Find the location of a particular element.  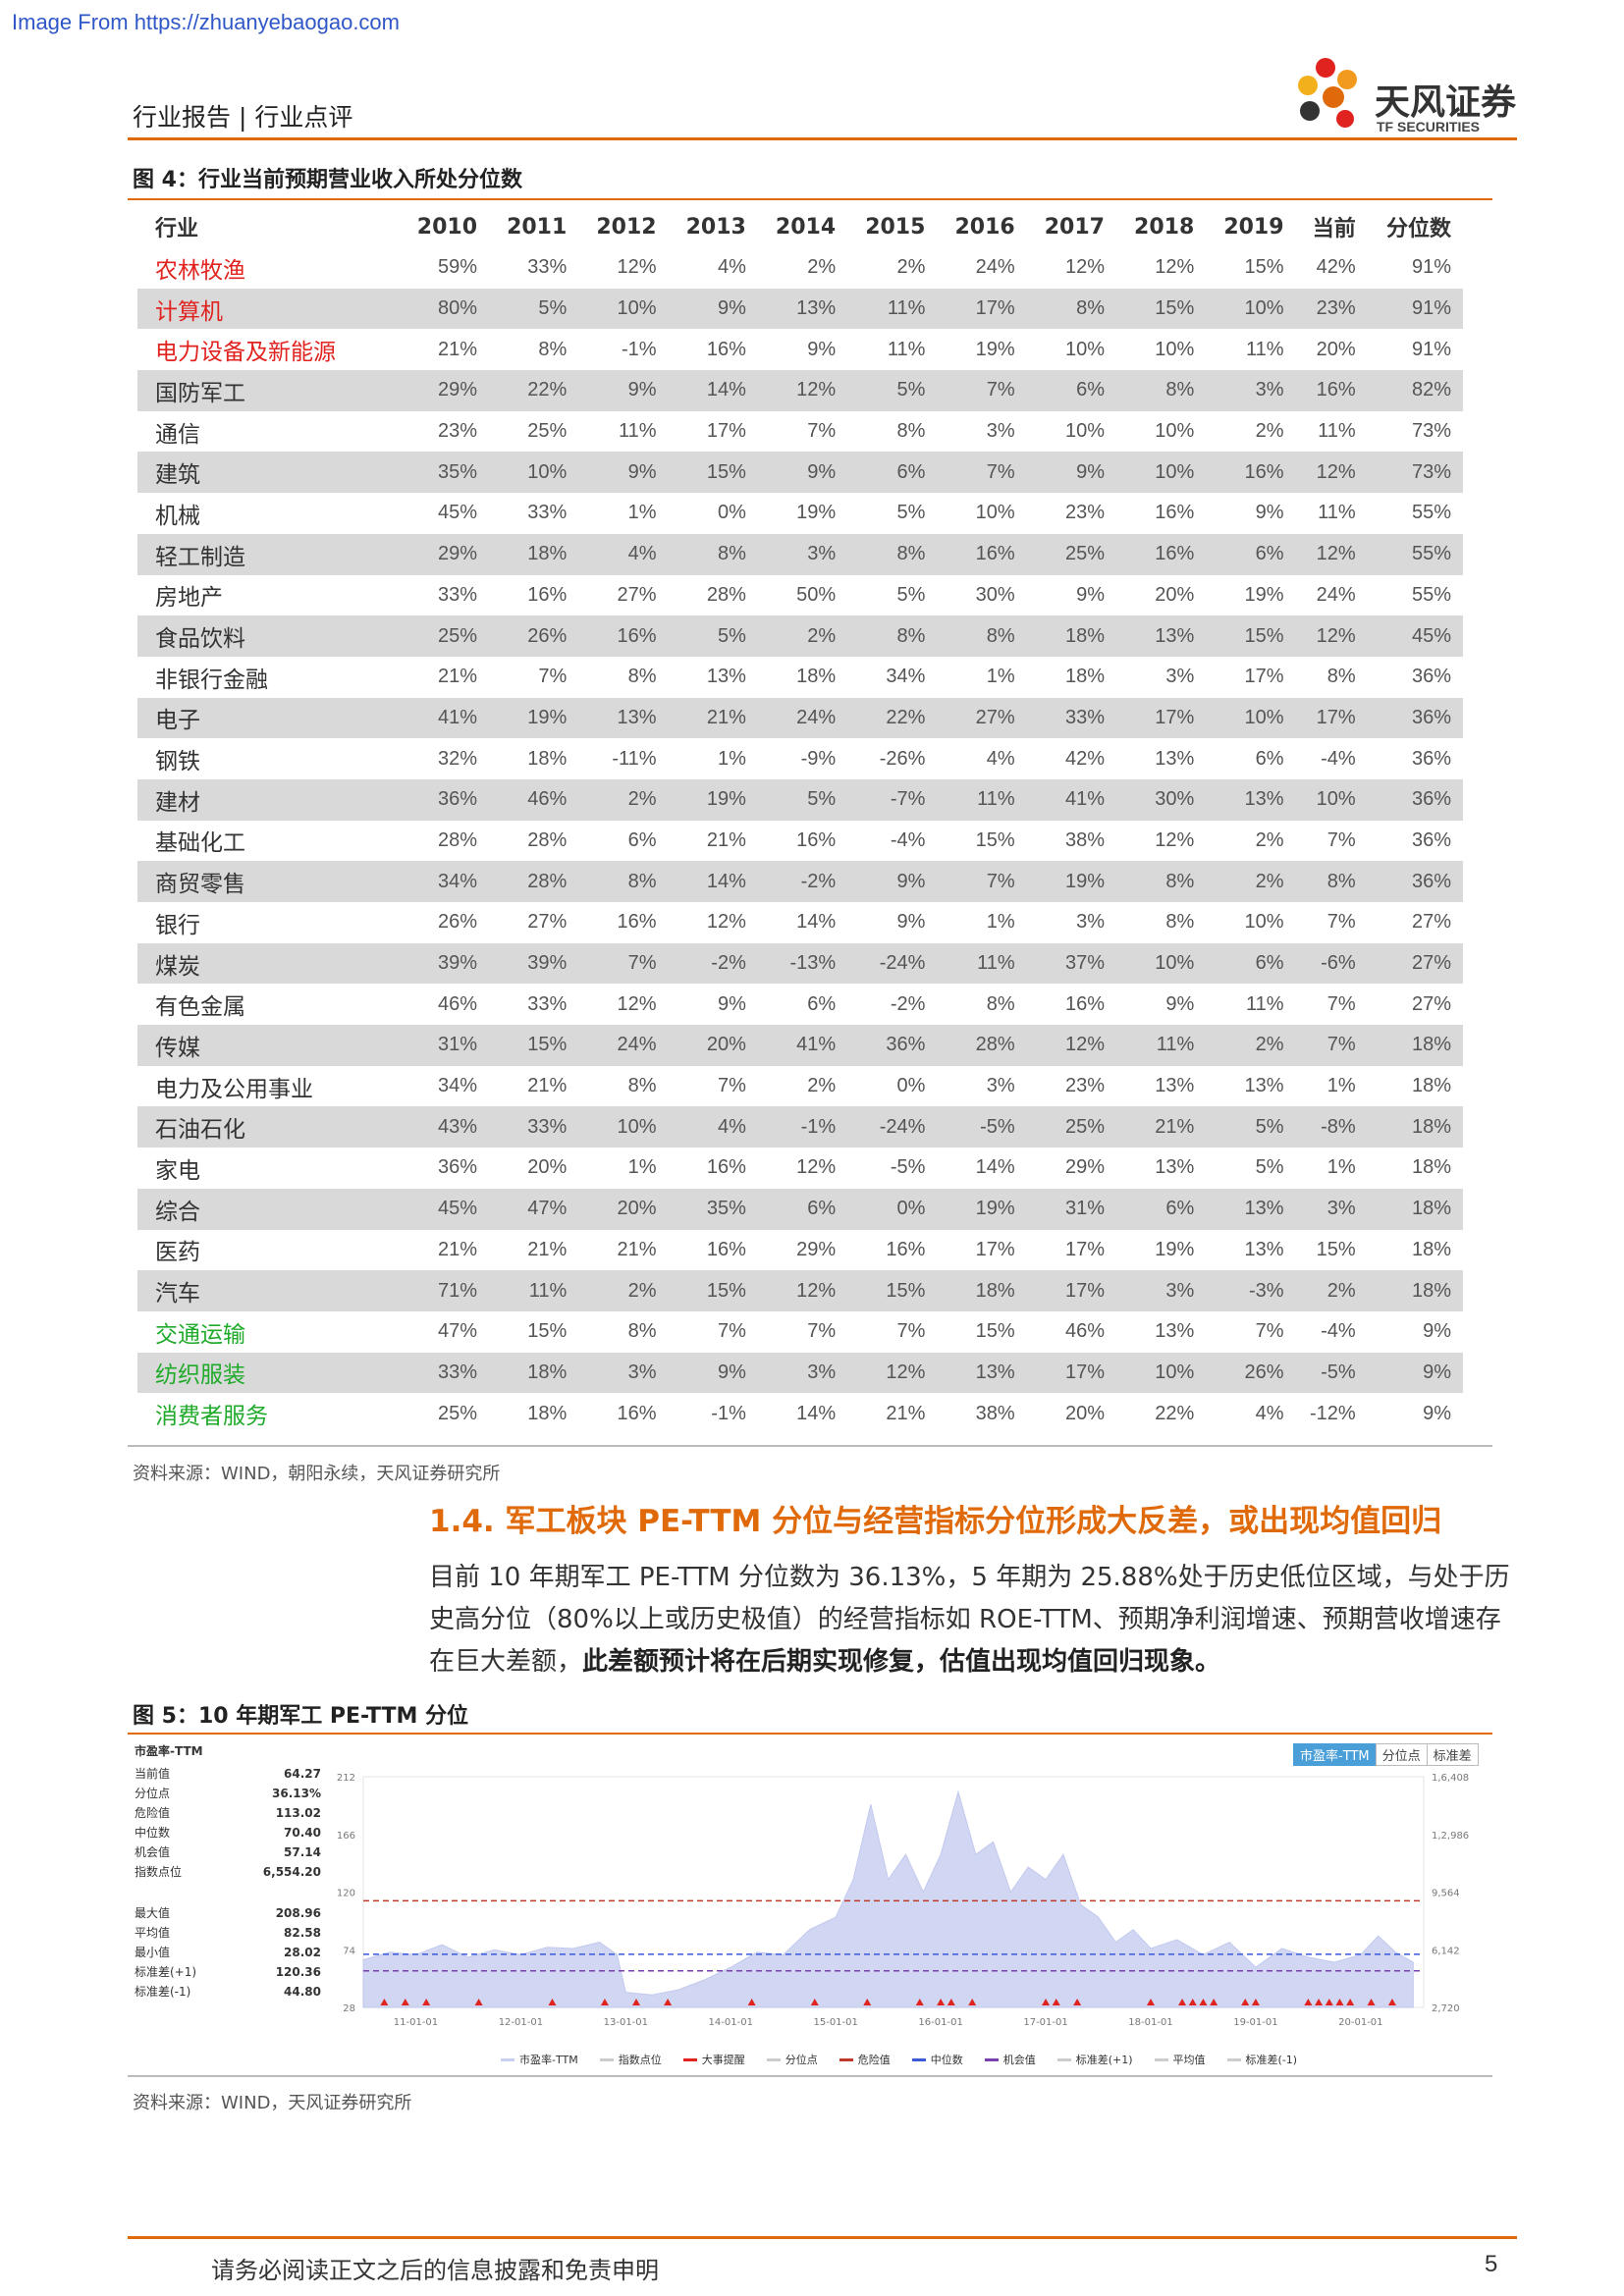

table-cell: 36% is located at coordinates (444, 799).